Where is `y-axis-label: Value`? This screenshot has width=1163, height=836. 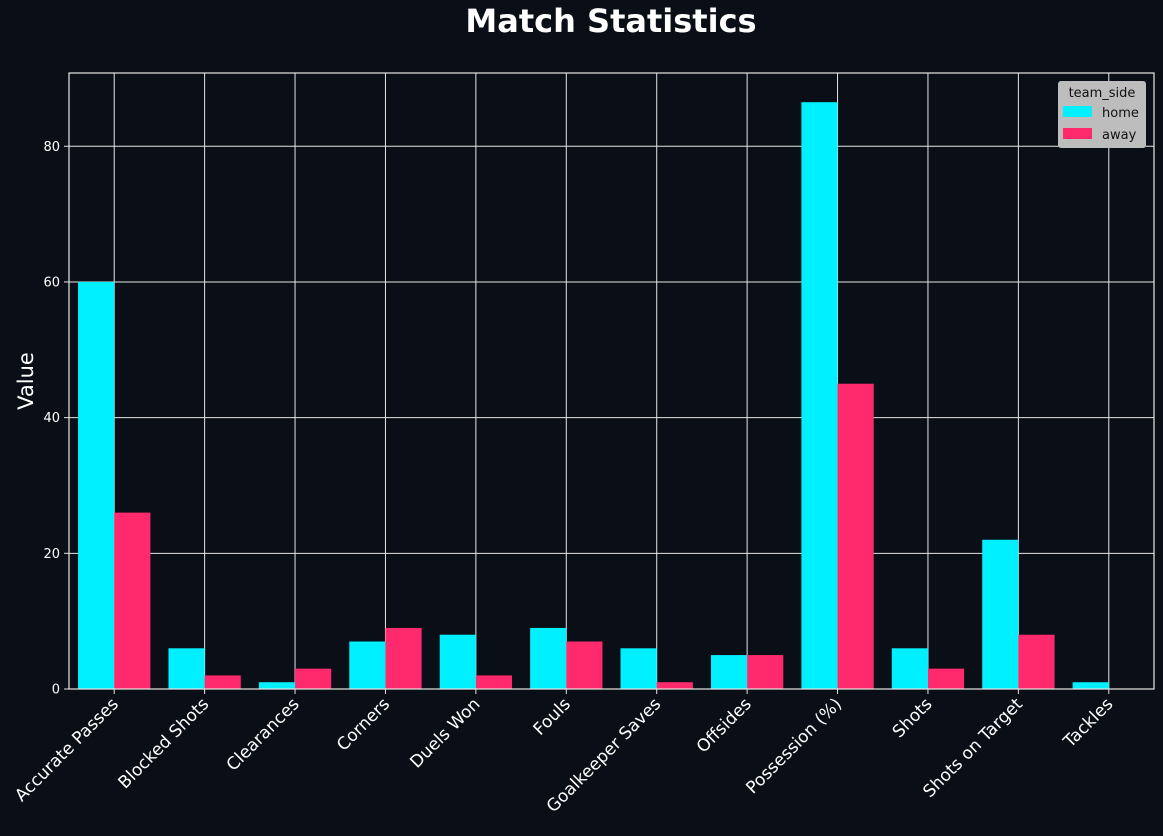
y-axis-label: Value is located at coordinates (26, 381).